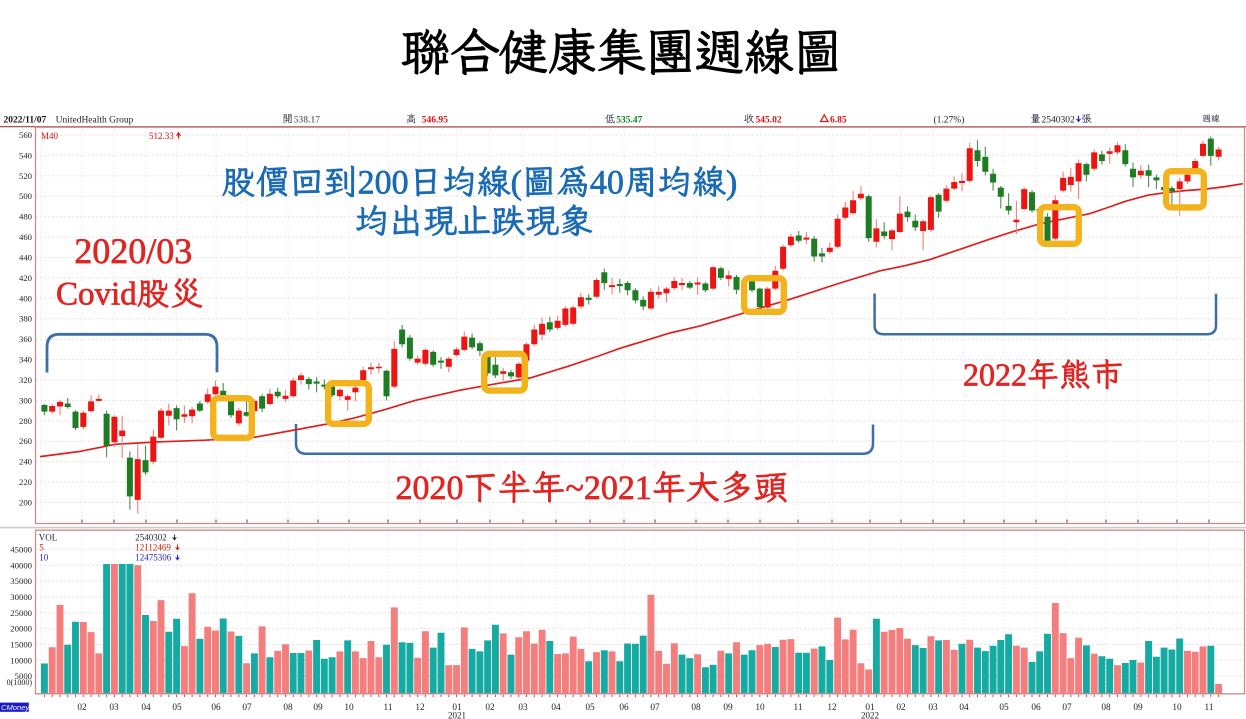  Describe the element at coordinates (26, 135) in the screenshot. I see `svg-text: 560` at that location.